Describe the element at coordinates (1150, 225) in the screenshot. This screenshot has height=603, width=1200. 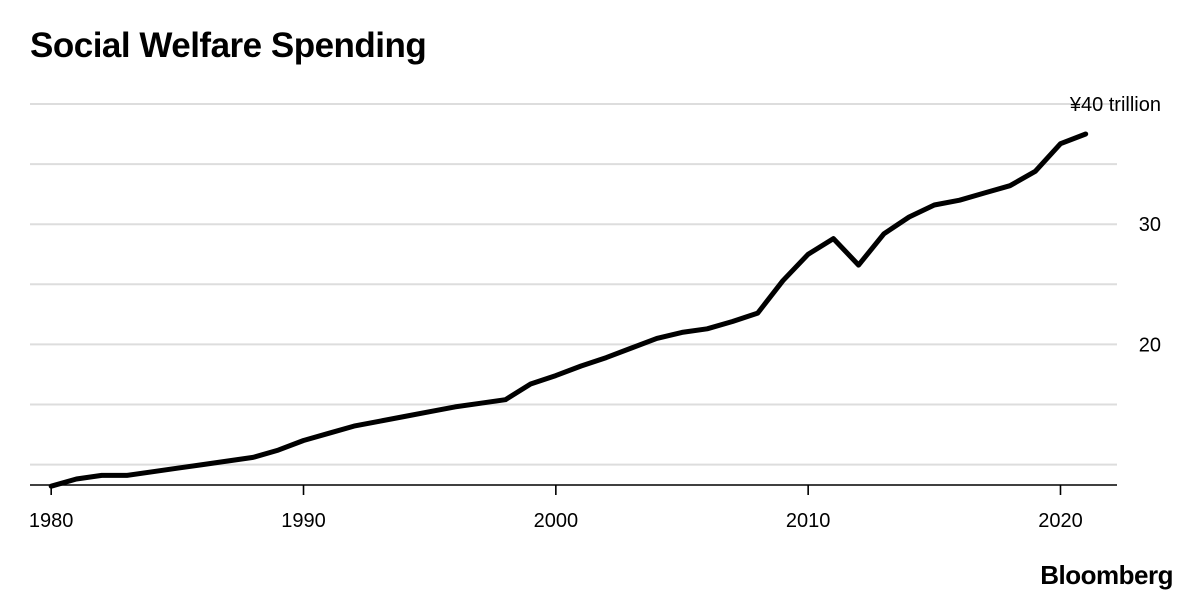
I see `y-tick-label-30: 30` at that location.